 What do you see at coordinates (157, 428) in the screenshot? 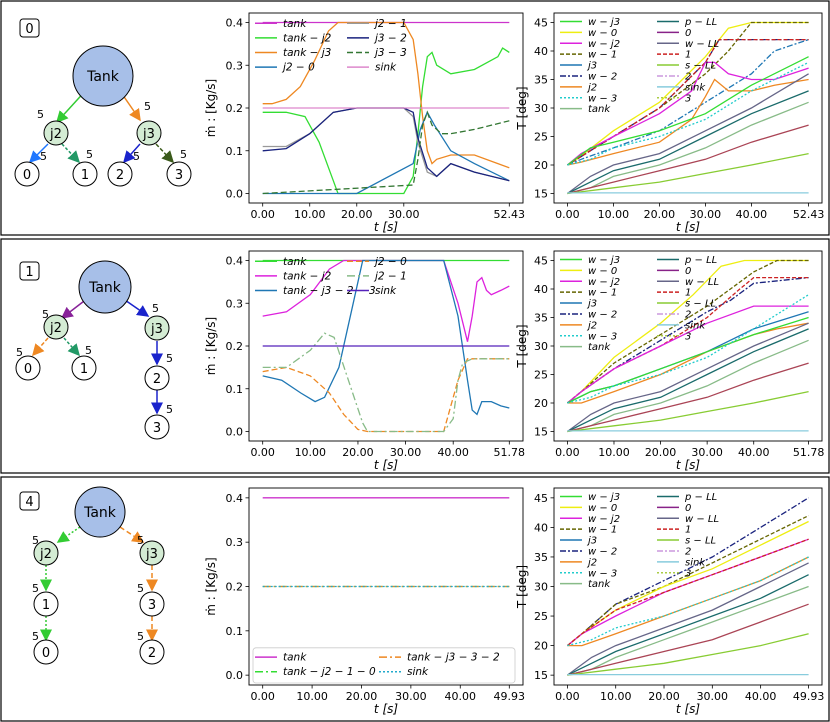
I see `node-3-label: 3` at bounding box center [157, 428].